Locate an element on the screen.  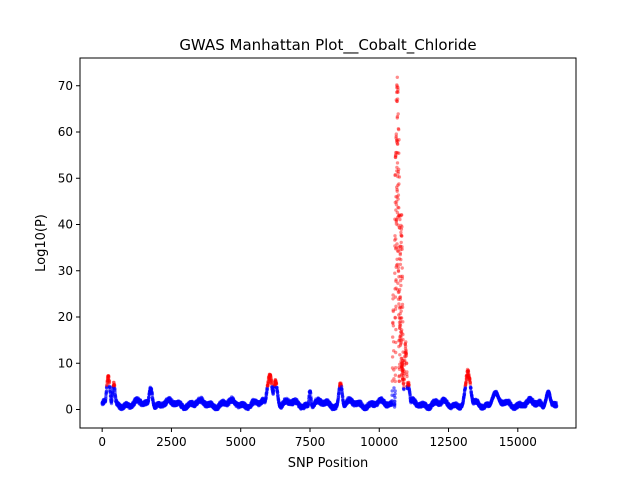
x-tick-label: 10000 is located at coordinates (379, 442).